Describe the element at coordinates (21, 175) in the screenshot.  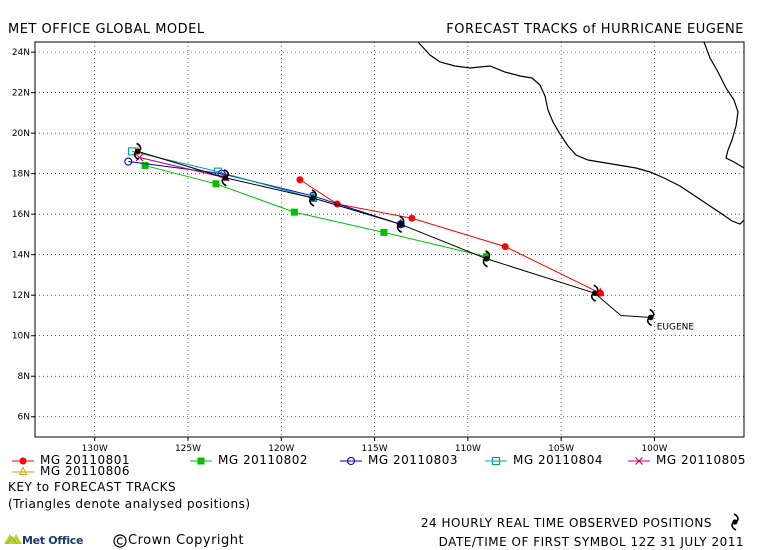
I see `y-tick-label: 18N` at that location.